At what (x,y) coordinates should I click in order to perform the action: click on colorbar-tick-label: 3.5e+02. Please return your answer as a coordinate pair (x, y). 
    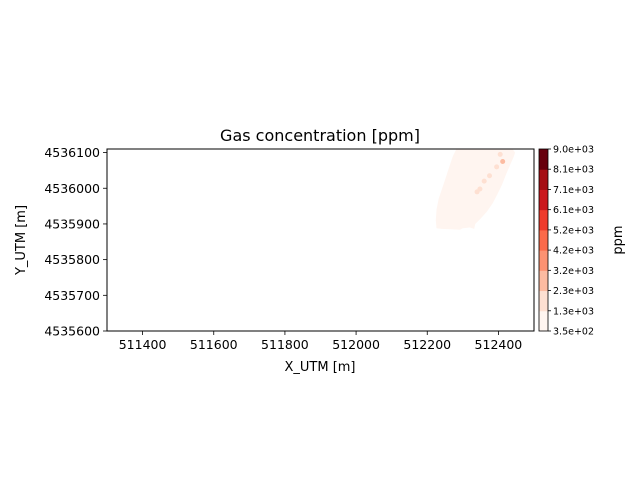
    Looking at the image, I should click on (573, 332).